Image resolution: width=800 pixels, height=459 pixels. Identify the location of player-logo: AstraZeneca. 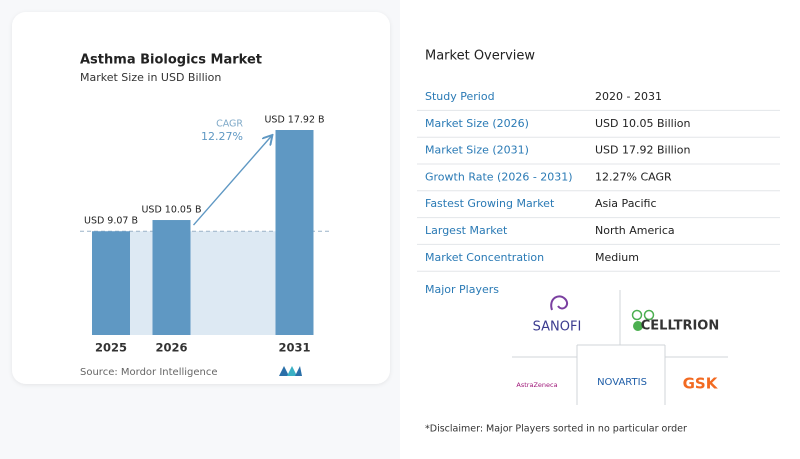
(536, 385).